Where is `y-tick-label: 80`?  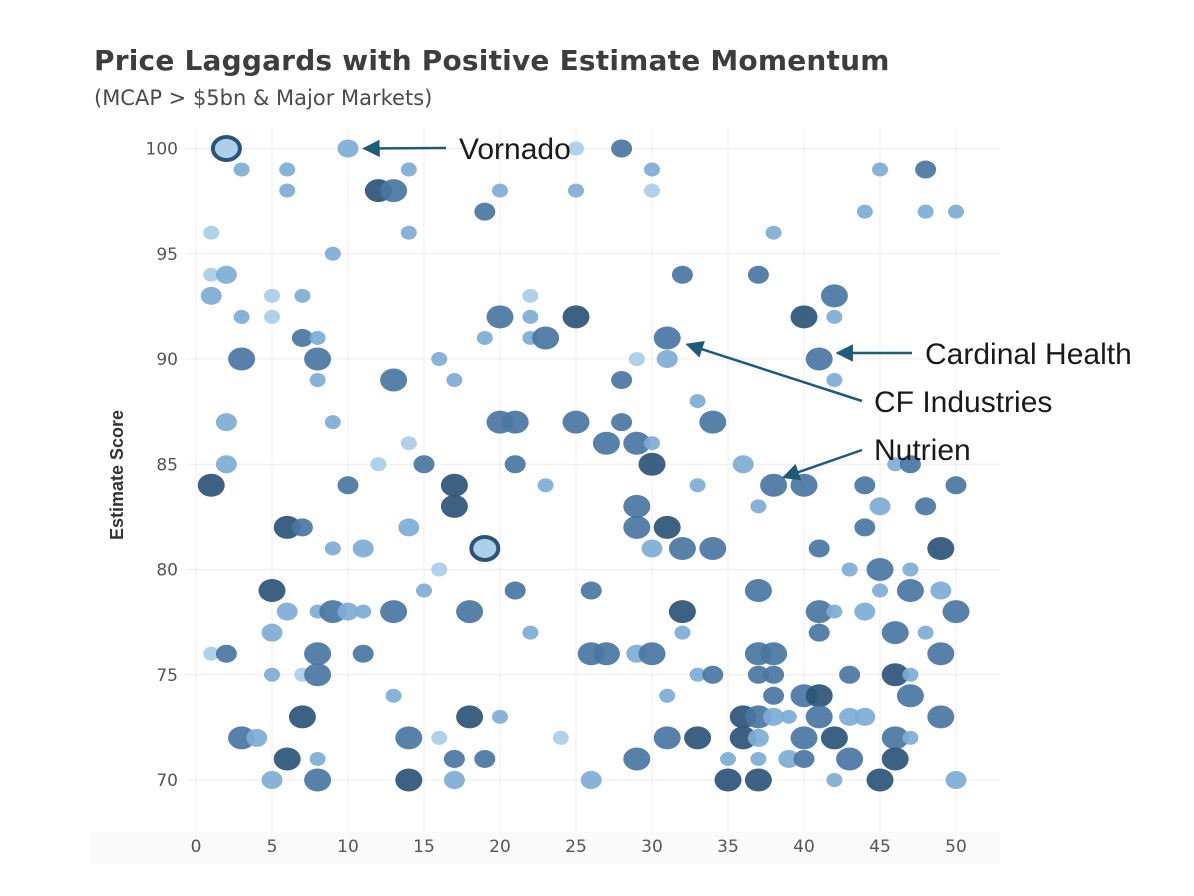
y-tick-label: 80 is located at coordinates (167, 571).